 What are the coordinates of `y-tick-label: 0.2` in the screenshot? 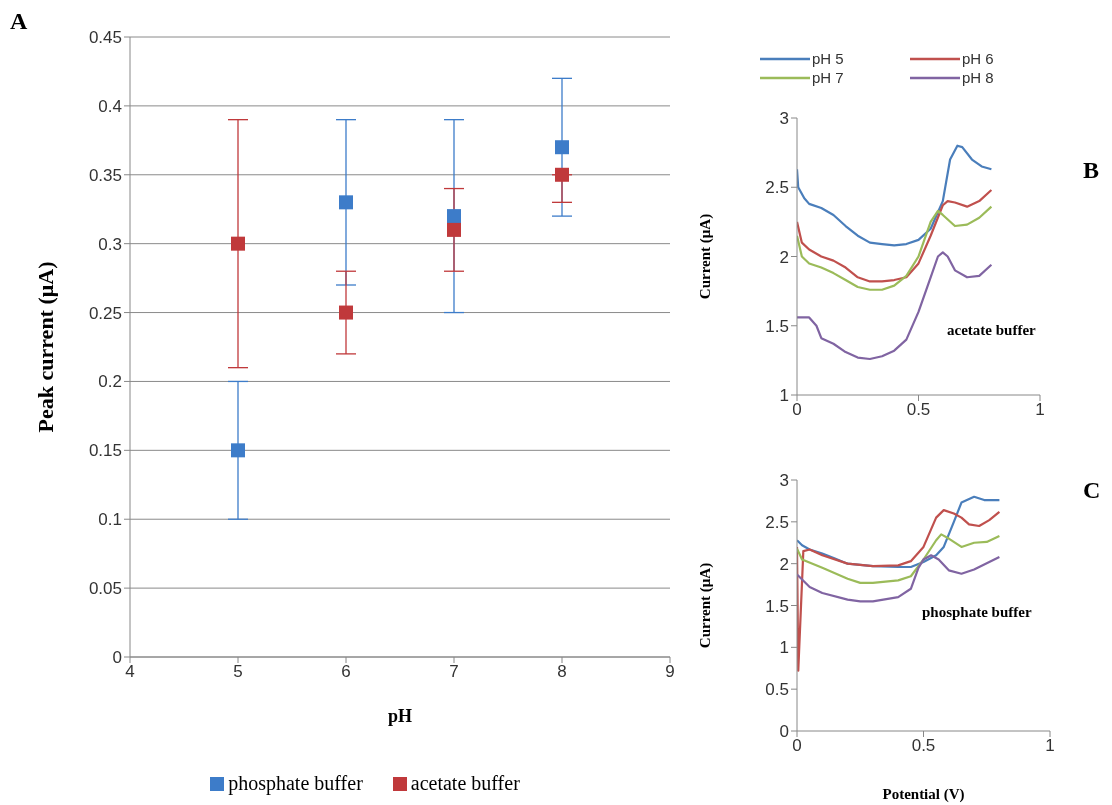 It's located at (110, 382).